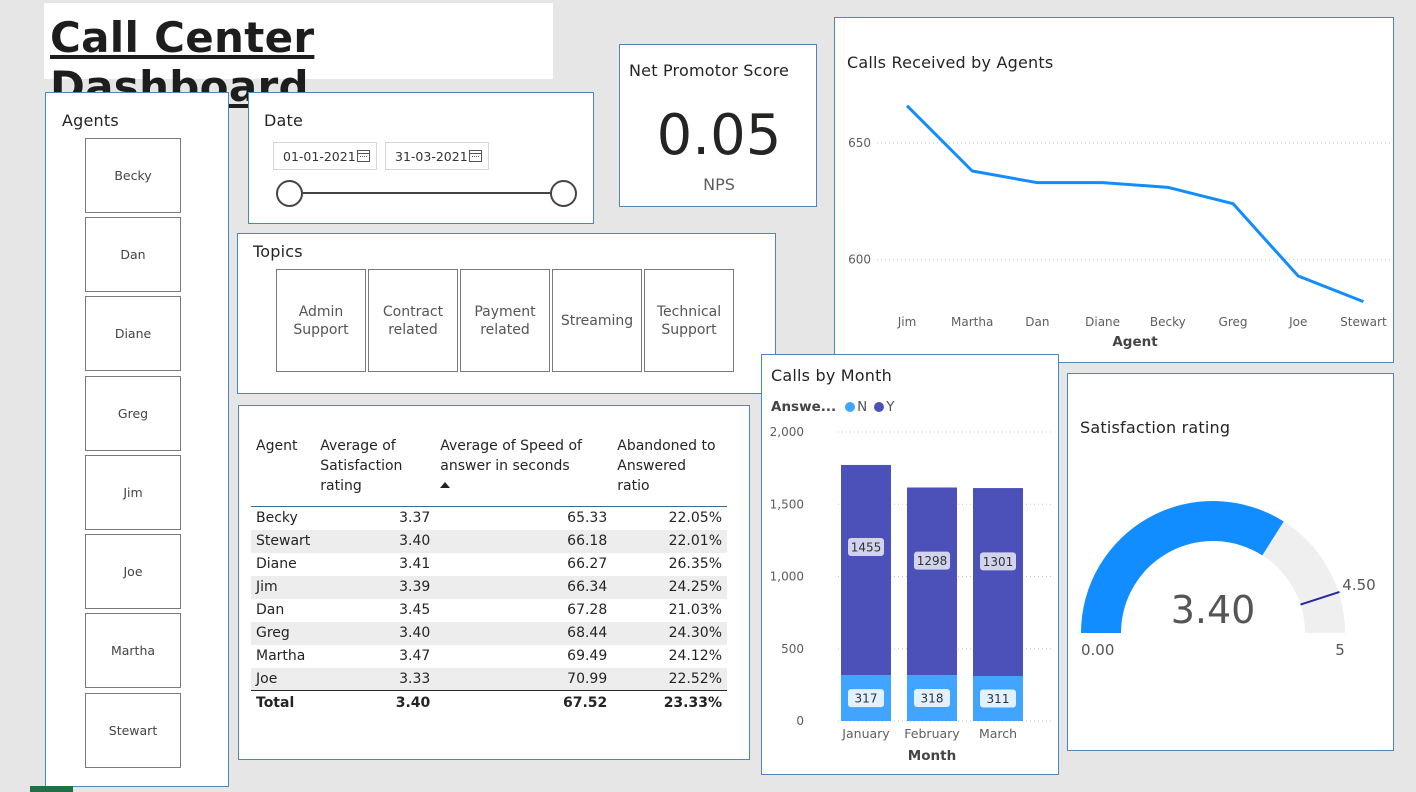  I want to click on page-title: Call Center Dashboard, so click(182, 62).